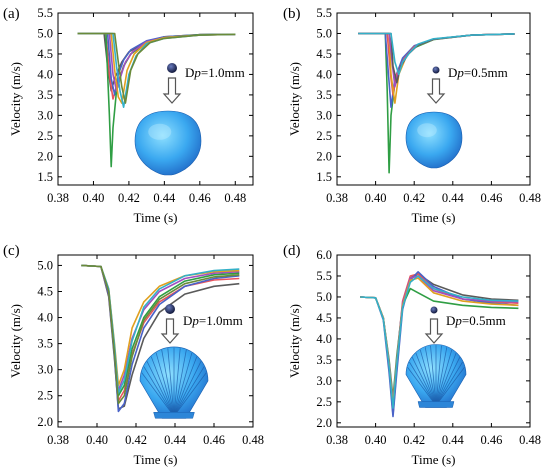 The height and width of the screenshot is (475, 550). Describe the element at coordinates (324, 255) in the screenshot. I see `y-tick-label: 6.0` at that location.